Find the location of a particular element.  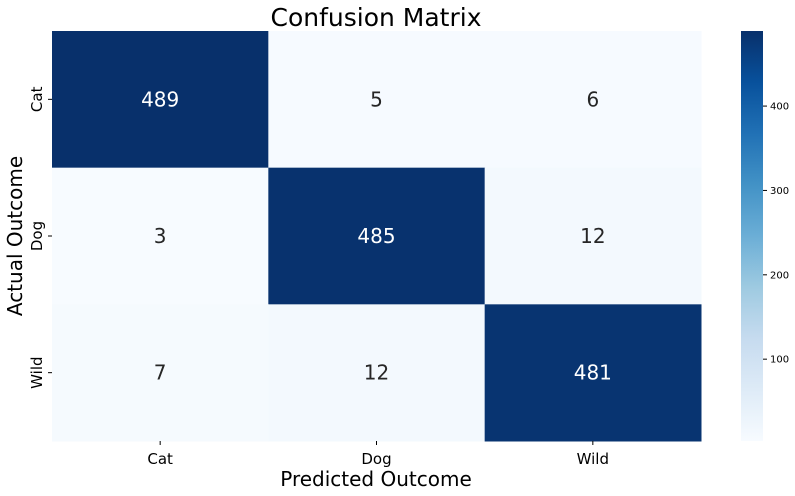

cell-value-label: 3 is located at coordinates (160, 236).